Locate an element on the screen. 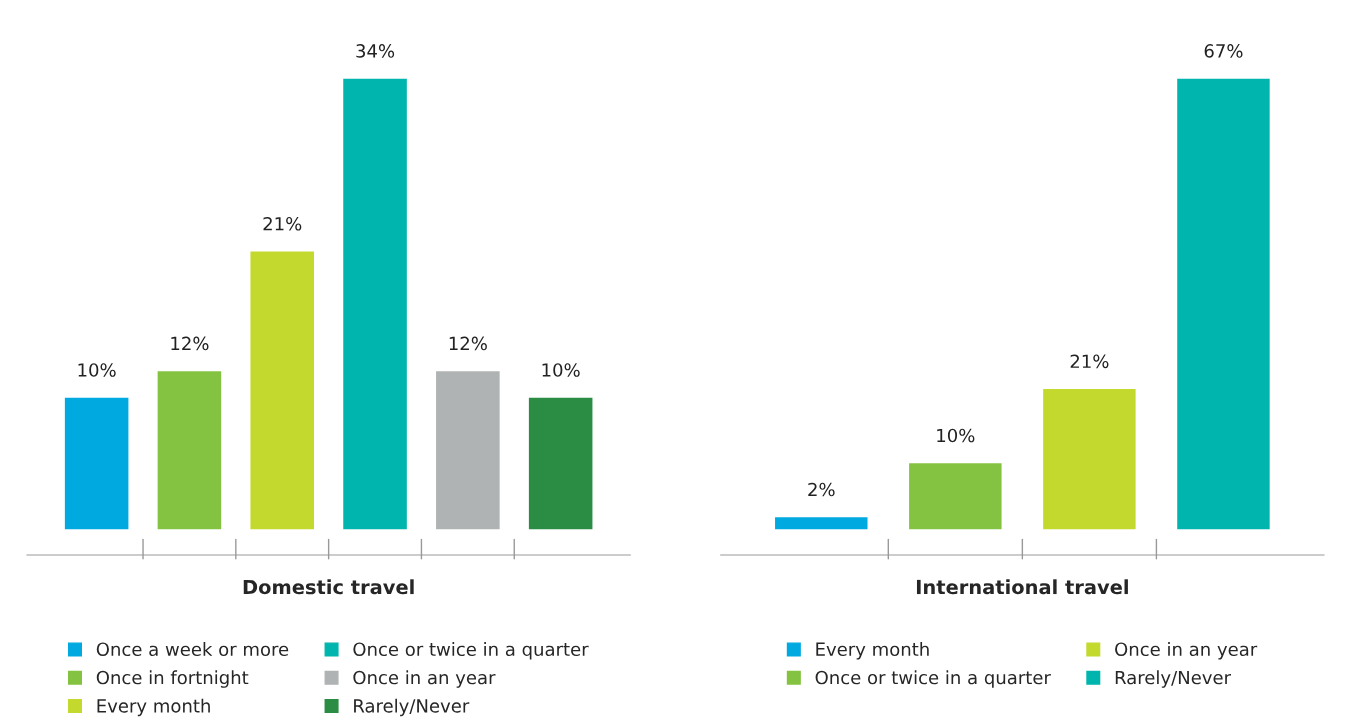  legend-label: Once in fortnight is located at coordinates (172, 679).